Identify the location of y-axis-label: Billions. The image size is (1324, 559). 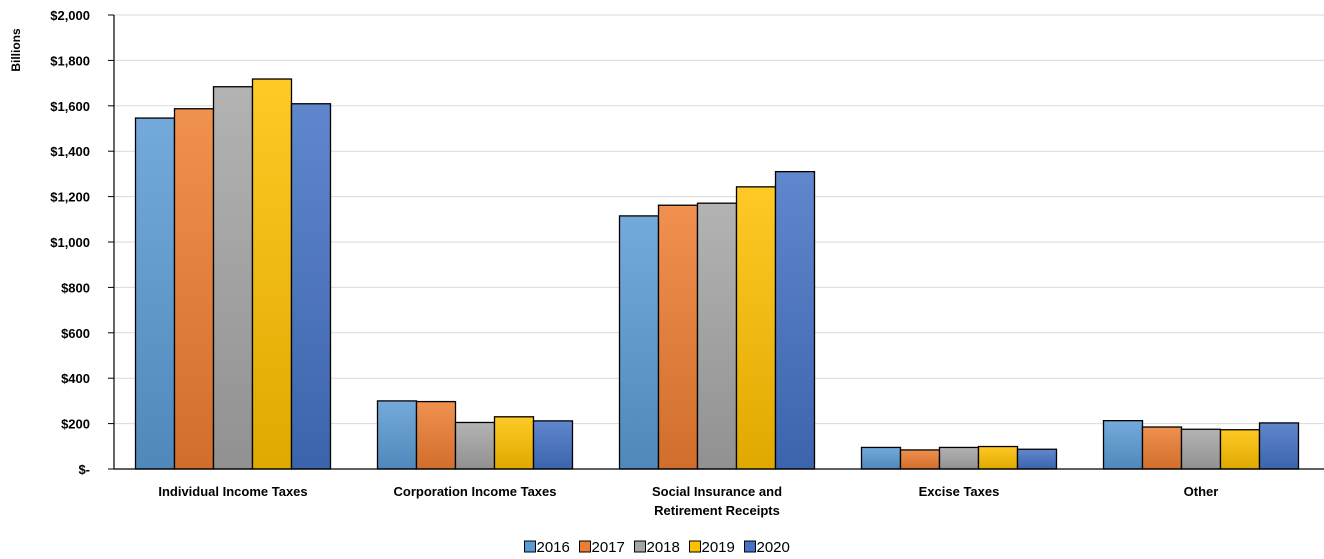
(16, 50).